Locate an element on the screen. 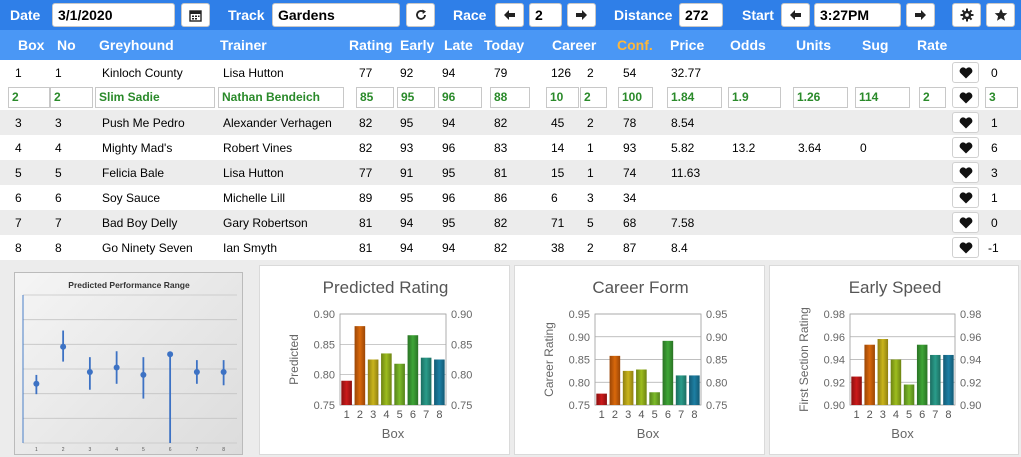 The image size is (1021, 457). odds-cell: 1.9 is located at coordinates (754, 97).